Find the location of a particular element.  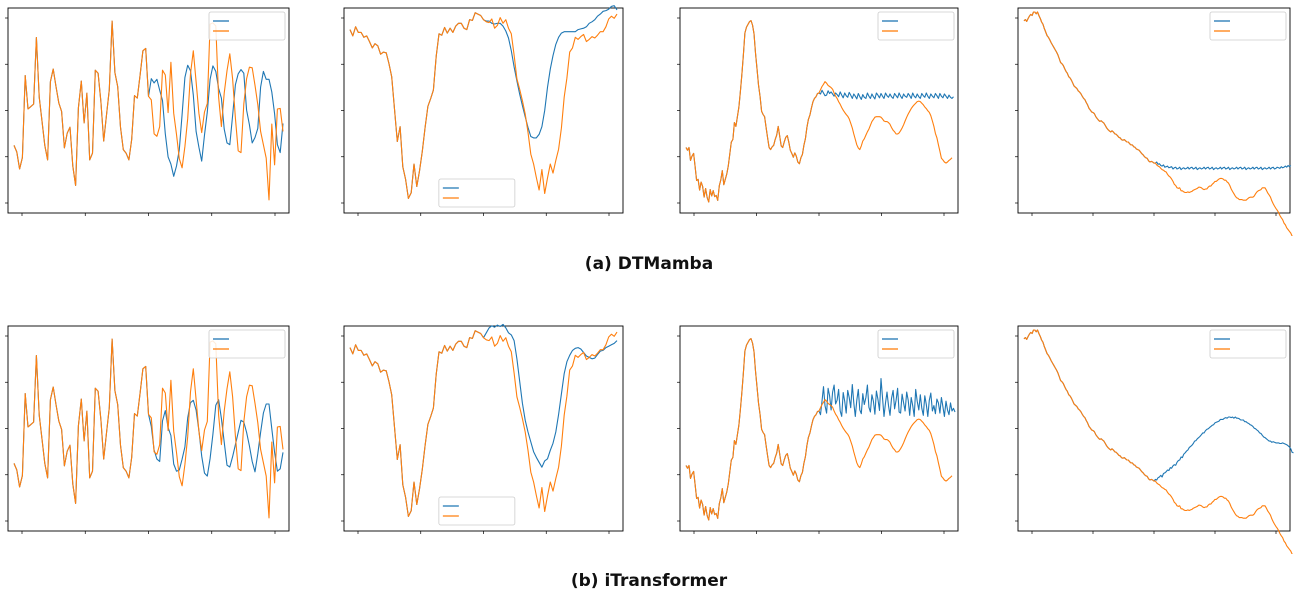

caption-b: (b) iTransformer is located at coordinates (649, 581).